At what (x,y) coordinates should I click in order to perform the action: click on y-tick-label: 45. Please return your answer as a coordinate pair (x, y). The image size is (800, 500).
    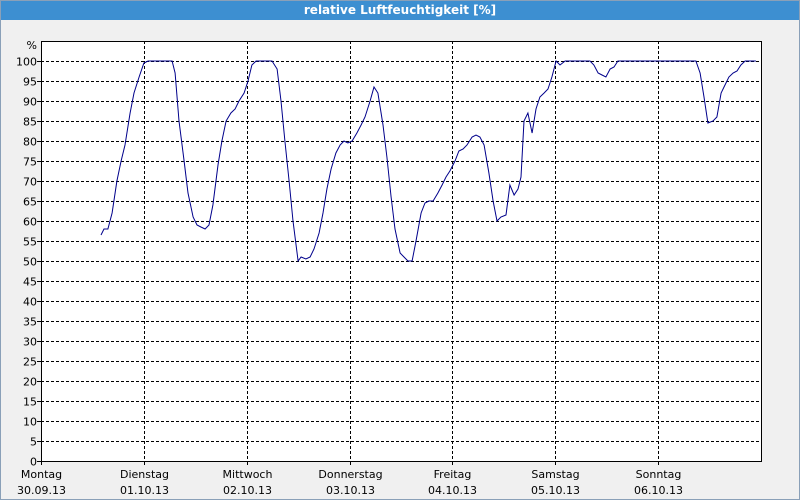
    Looking at the image, I should click on (30, 282).